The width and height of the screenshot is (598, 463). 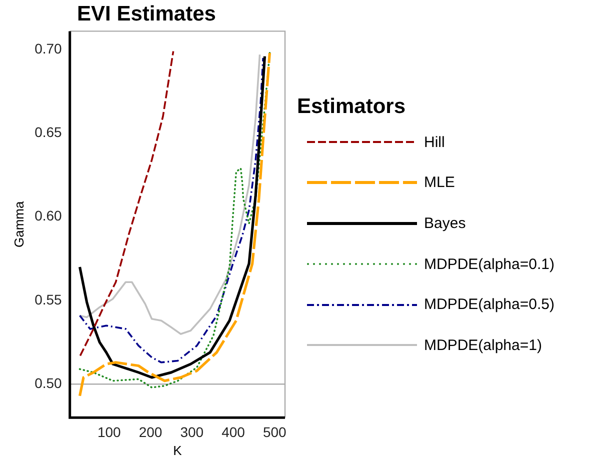 I want to click on x-tick-label: 500, so click(x=274, y=432).